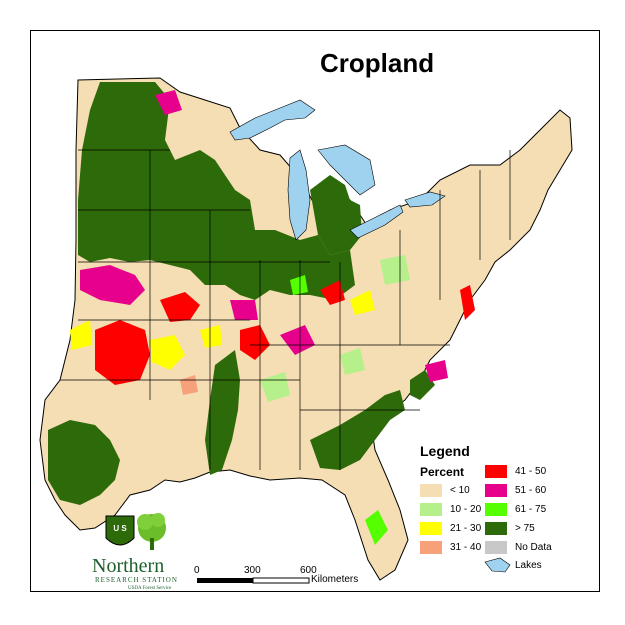  Describe the element at coordinates (497, 565) in the screenshot. I see `lakes-legend-icon` at that location.